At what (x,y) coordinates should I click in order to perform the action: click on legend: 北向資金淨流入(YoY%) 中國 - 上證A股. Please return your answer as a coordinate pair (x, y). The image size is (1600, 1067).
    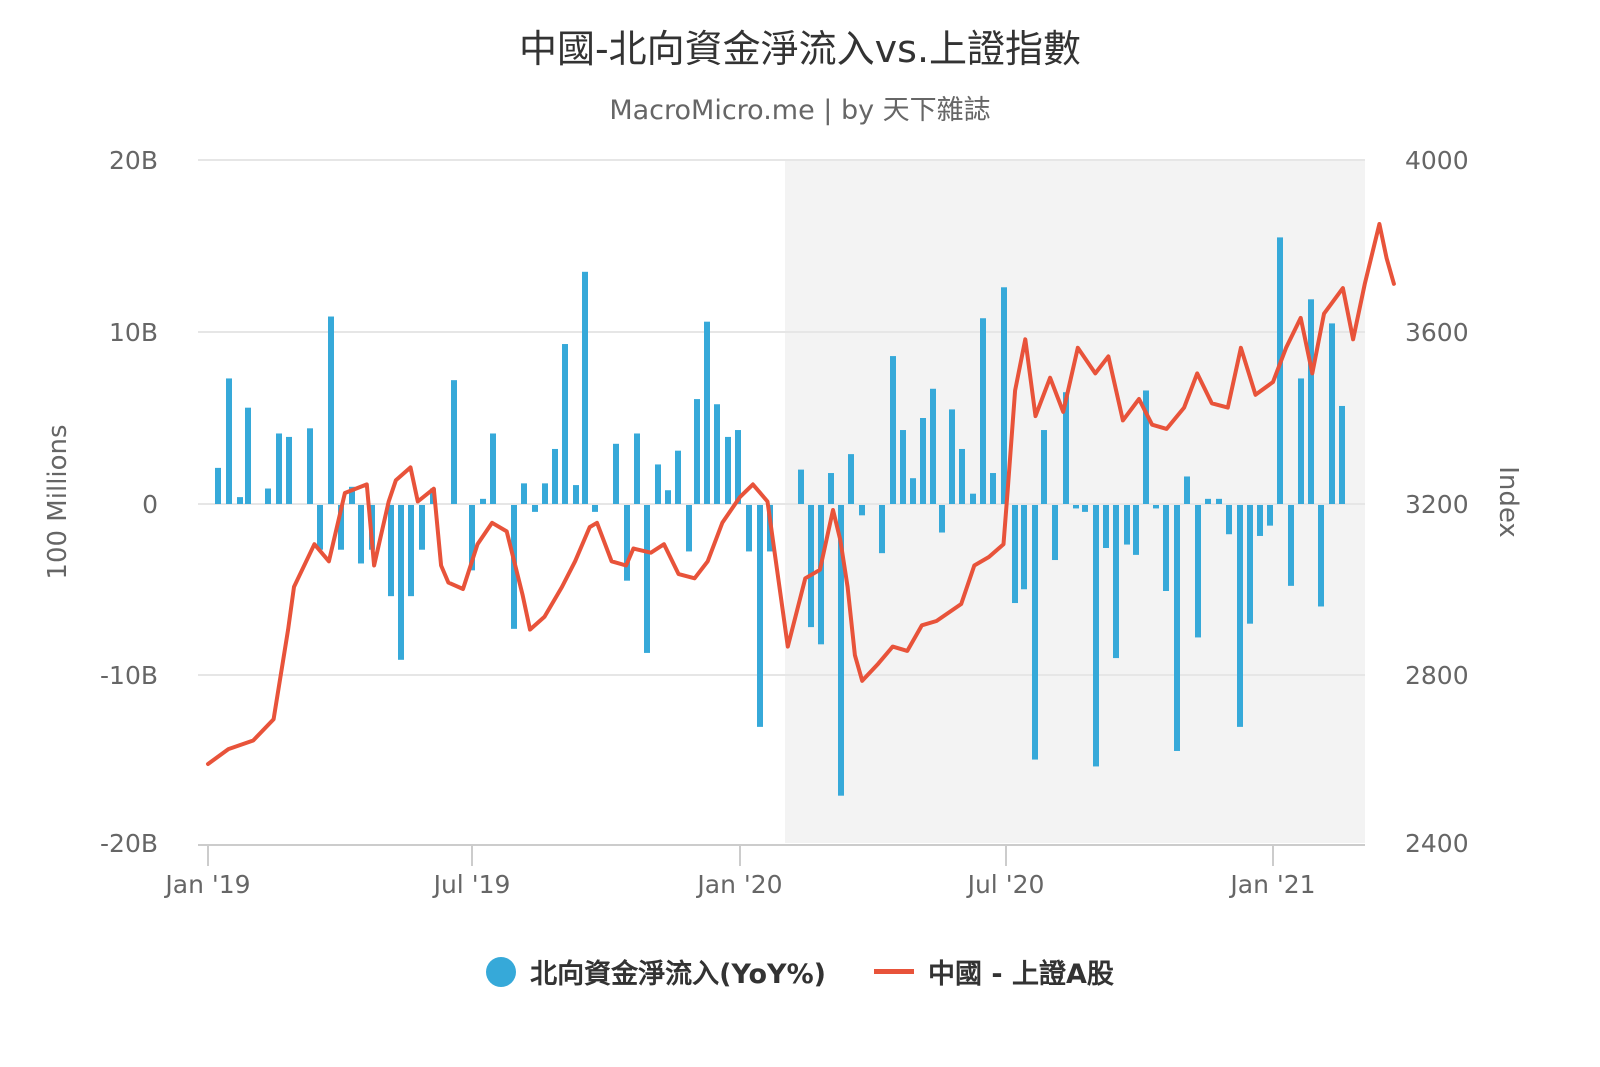
    Looking at the image, I should click on (800, 971).